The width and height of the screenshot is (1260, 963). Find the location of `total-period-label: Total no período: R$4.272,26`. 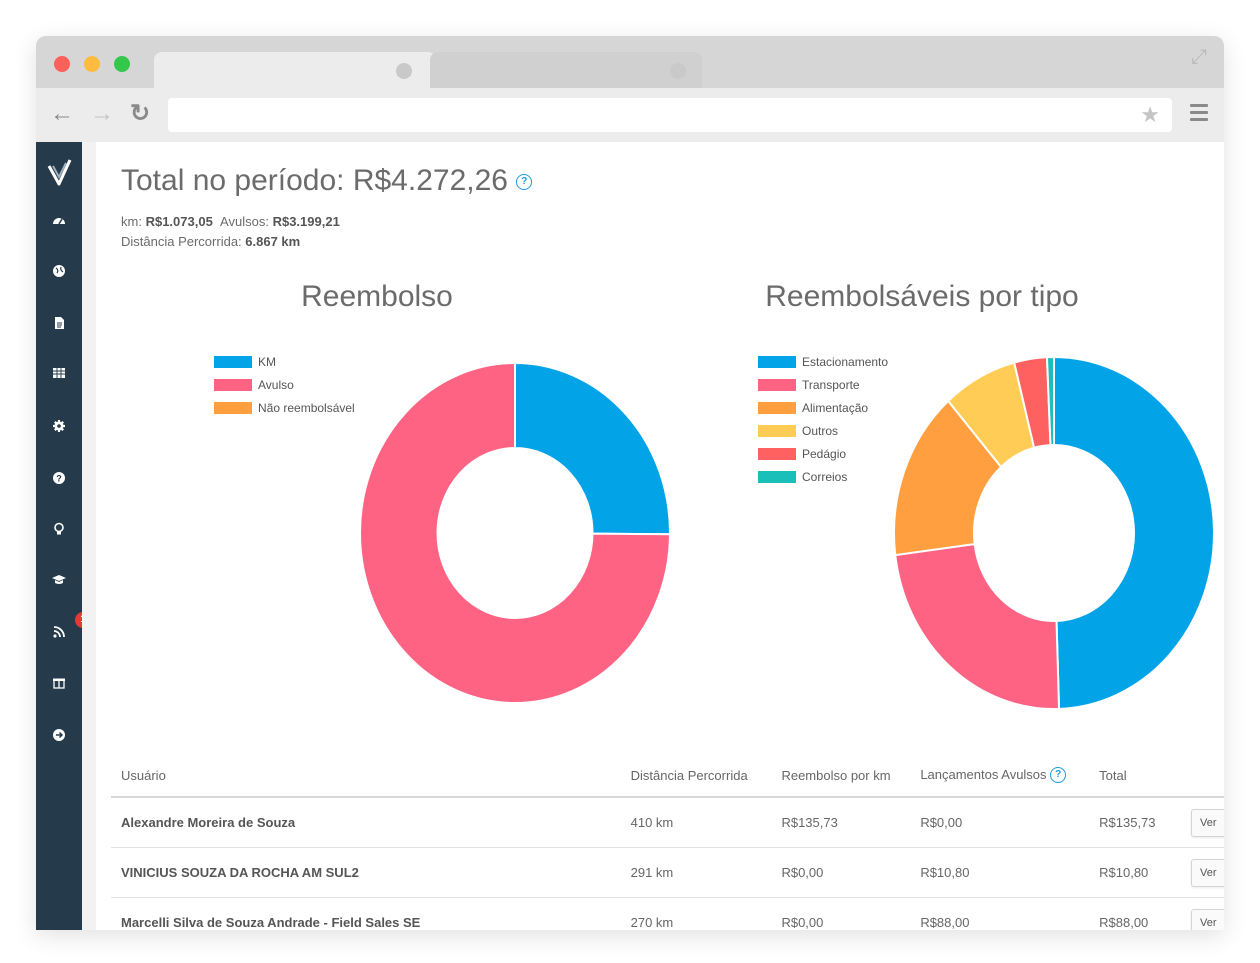

total-period-label: Total no período: R$4.272,26 is located at coordinates (314, 180).